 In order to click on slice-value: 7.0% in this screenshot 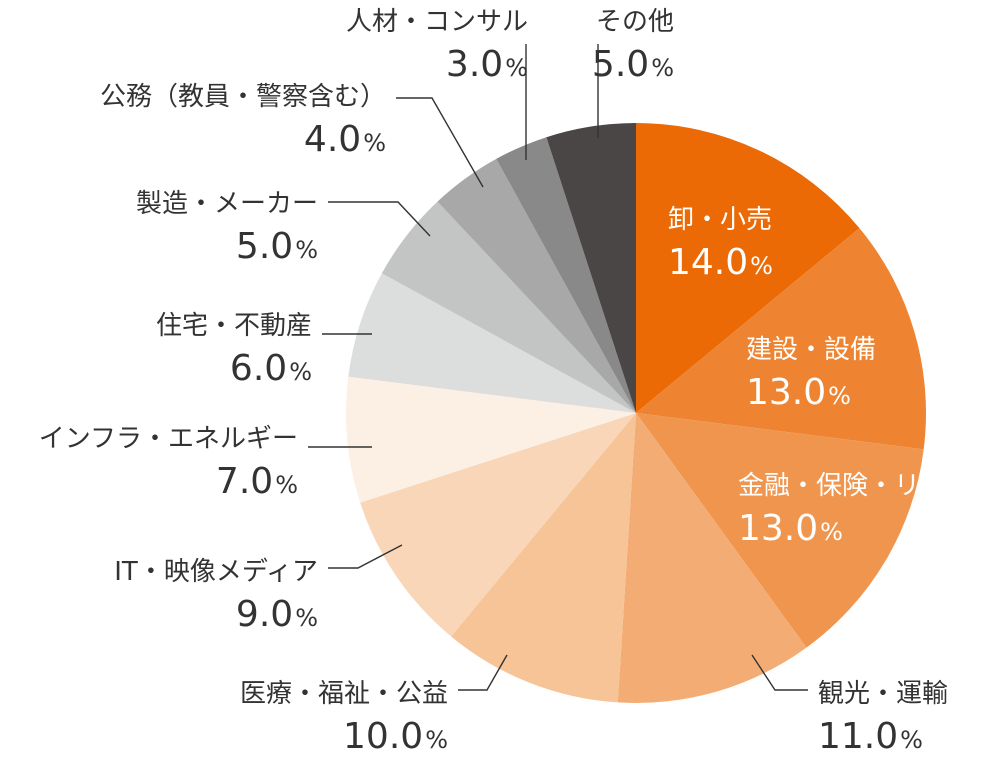, I will do `click(257, 481)`.